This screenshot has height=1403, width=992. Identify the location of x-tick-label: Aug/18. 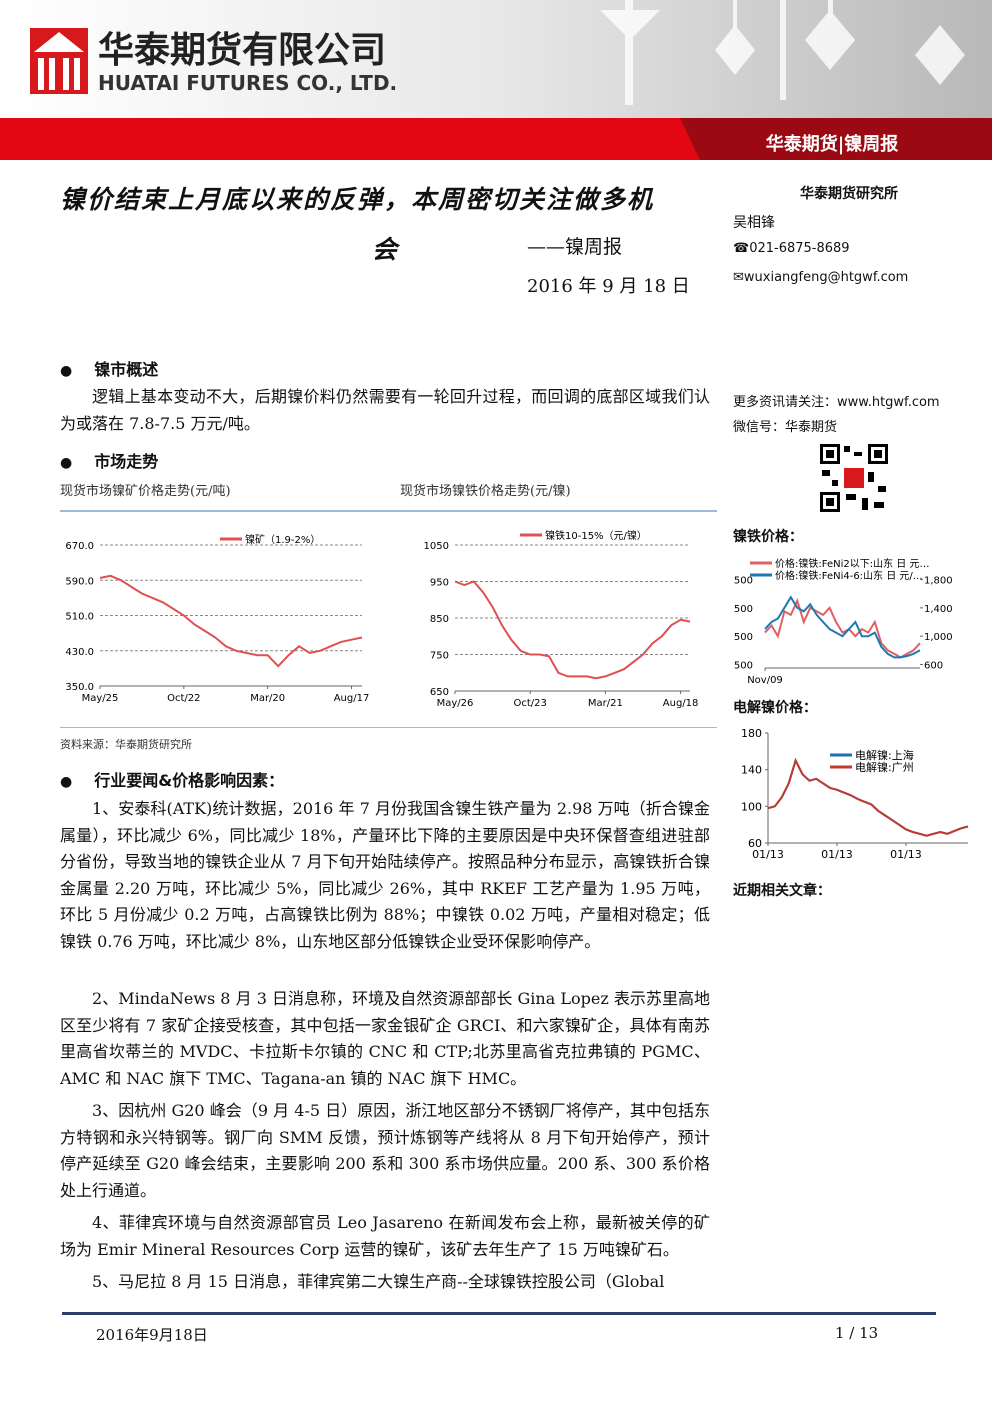
(681, 703).